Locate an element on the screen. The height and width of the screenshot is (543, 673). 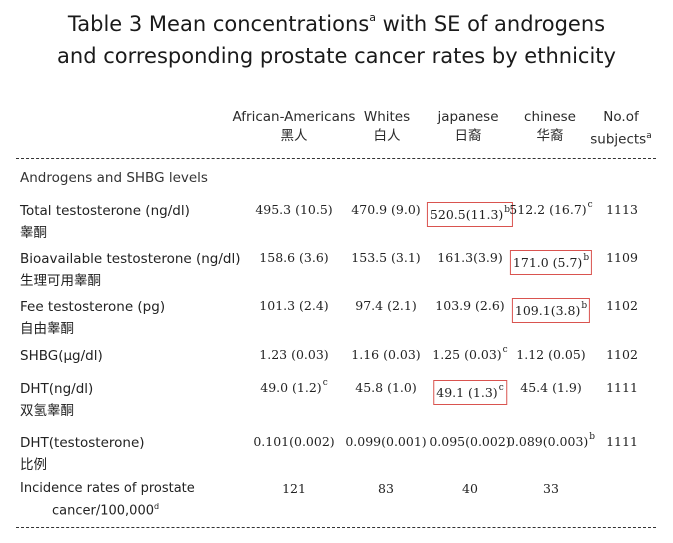
table-cell: 101.3 (2.4) is located at coordinates (294, 305).